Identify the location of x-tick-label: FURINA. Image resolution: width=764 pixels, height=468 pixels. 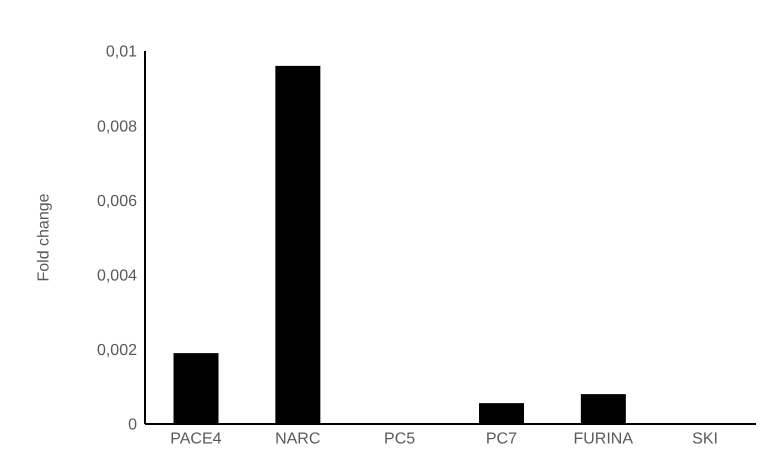
(603, 439).